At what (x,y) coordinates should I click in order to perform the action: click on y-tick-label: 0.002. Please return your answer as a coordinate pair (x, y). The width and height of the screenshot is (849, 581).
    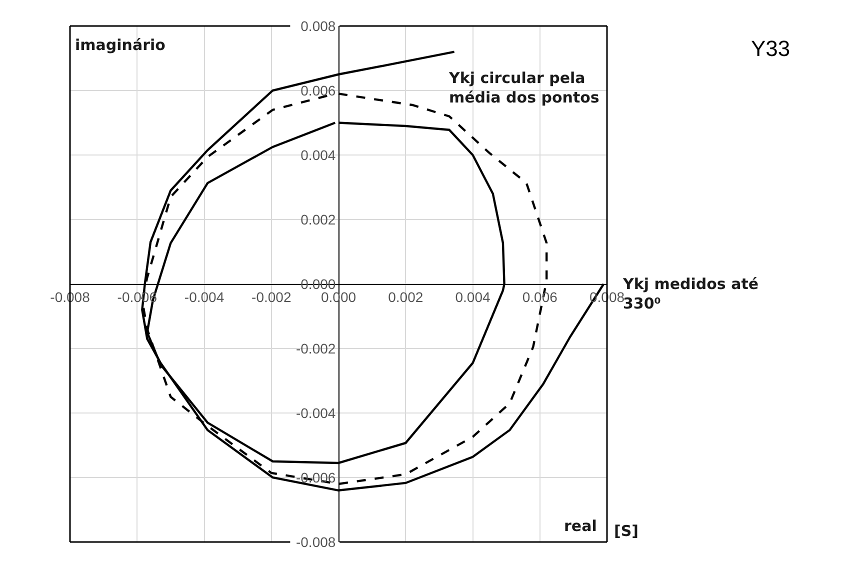
    Looking at the image, I should click on (318, 219).